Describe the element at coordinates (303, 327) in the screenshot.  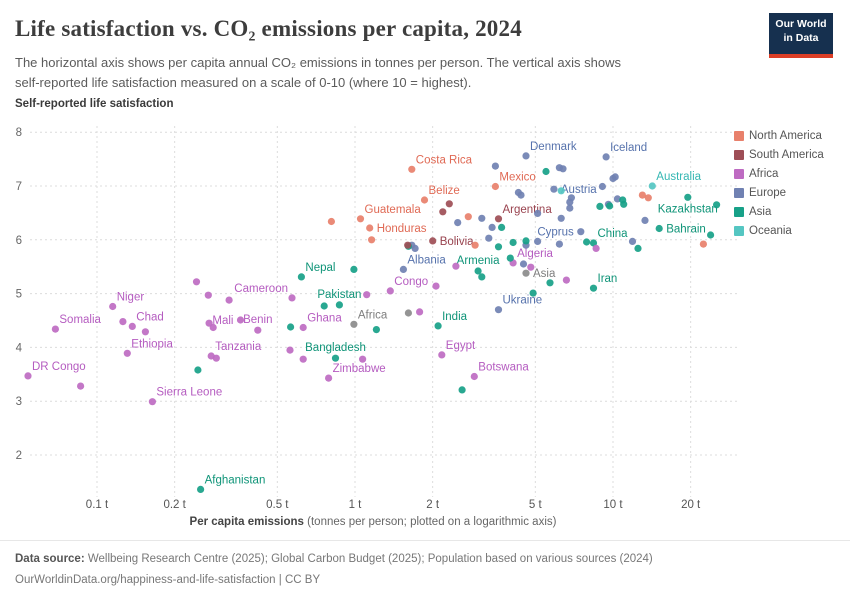
I see `data-point-ghana` at that location.